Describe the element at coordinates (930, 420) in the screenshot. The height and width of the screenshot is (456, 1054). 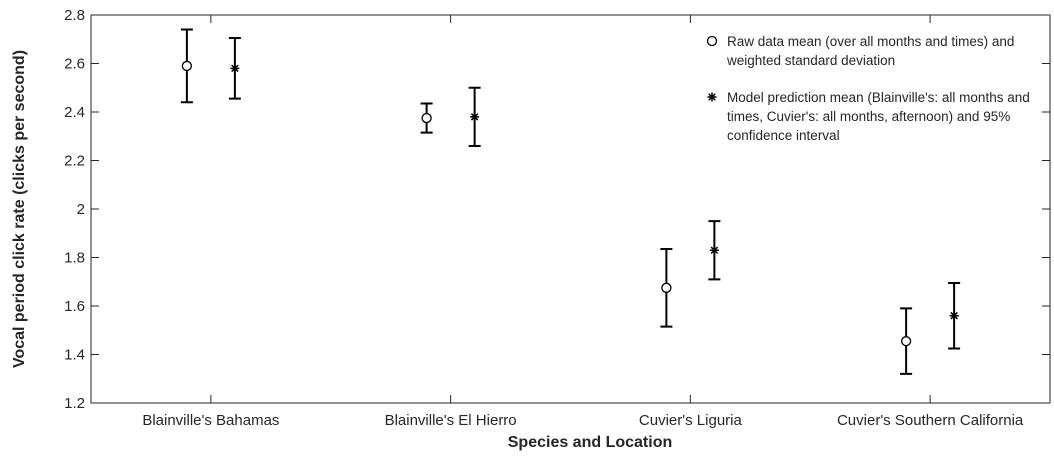
I see `x-tick-label: Cuvier's Southern California` at that location.